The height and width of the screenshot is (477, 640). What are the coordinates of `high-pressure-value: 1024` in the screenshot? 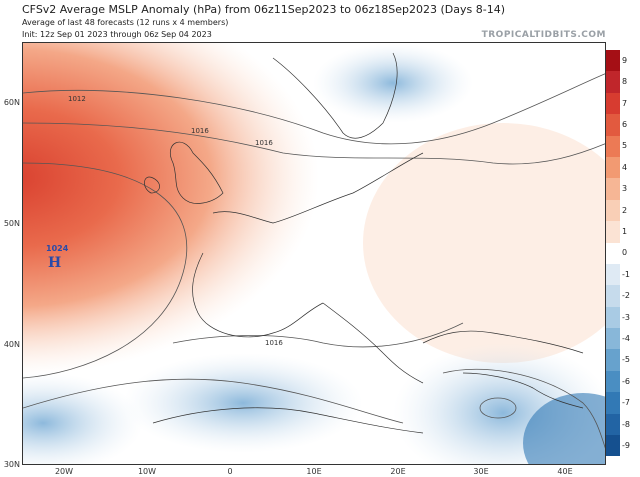 It's located at (57, 248).